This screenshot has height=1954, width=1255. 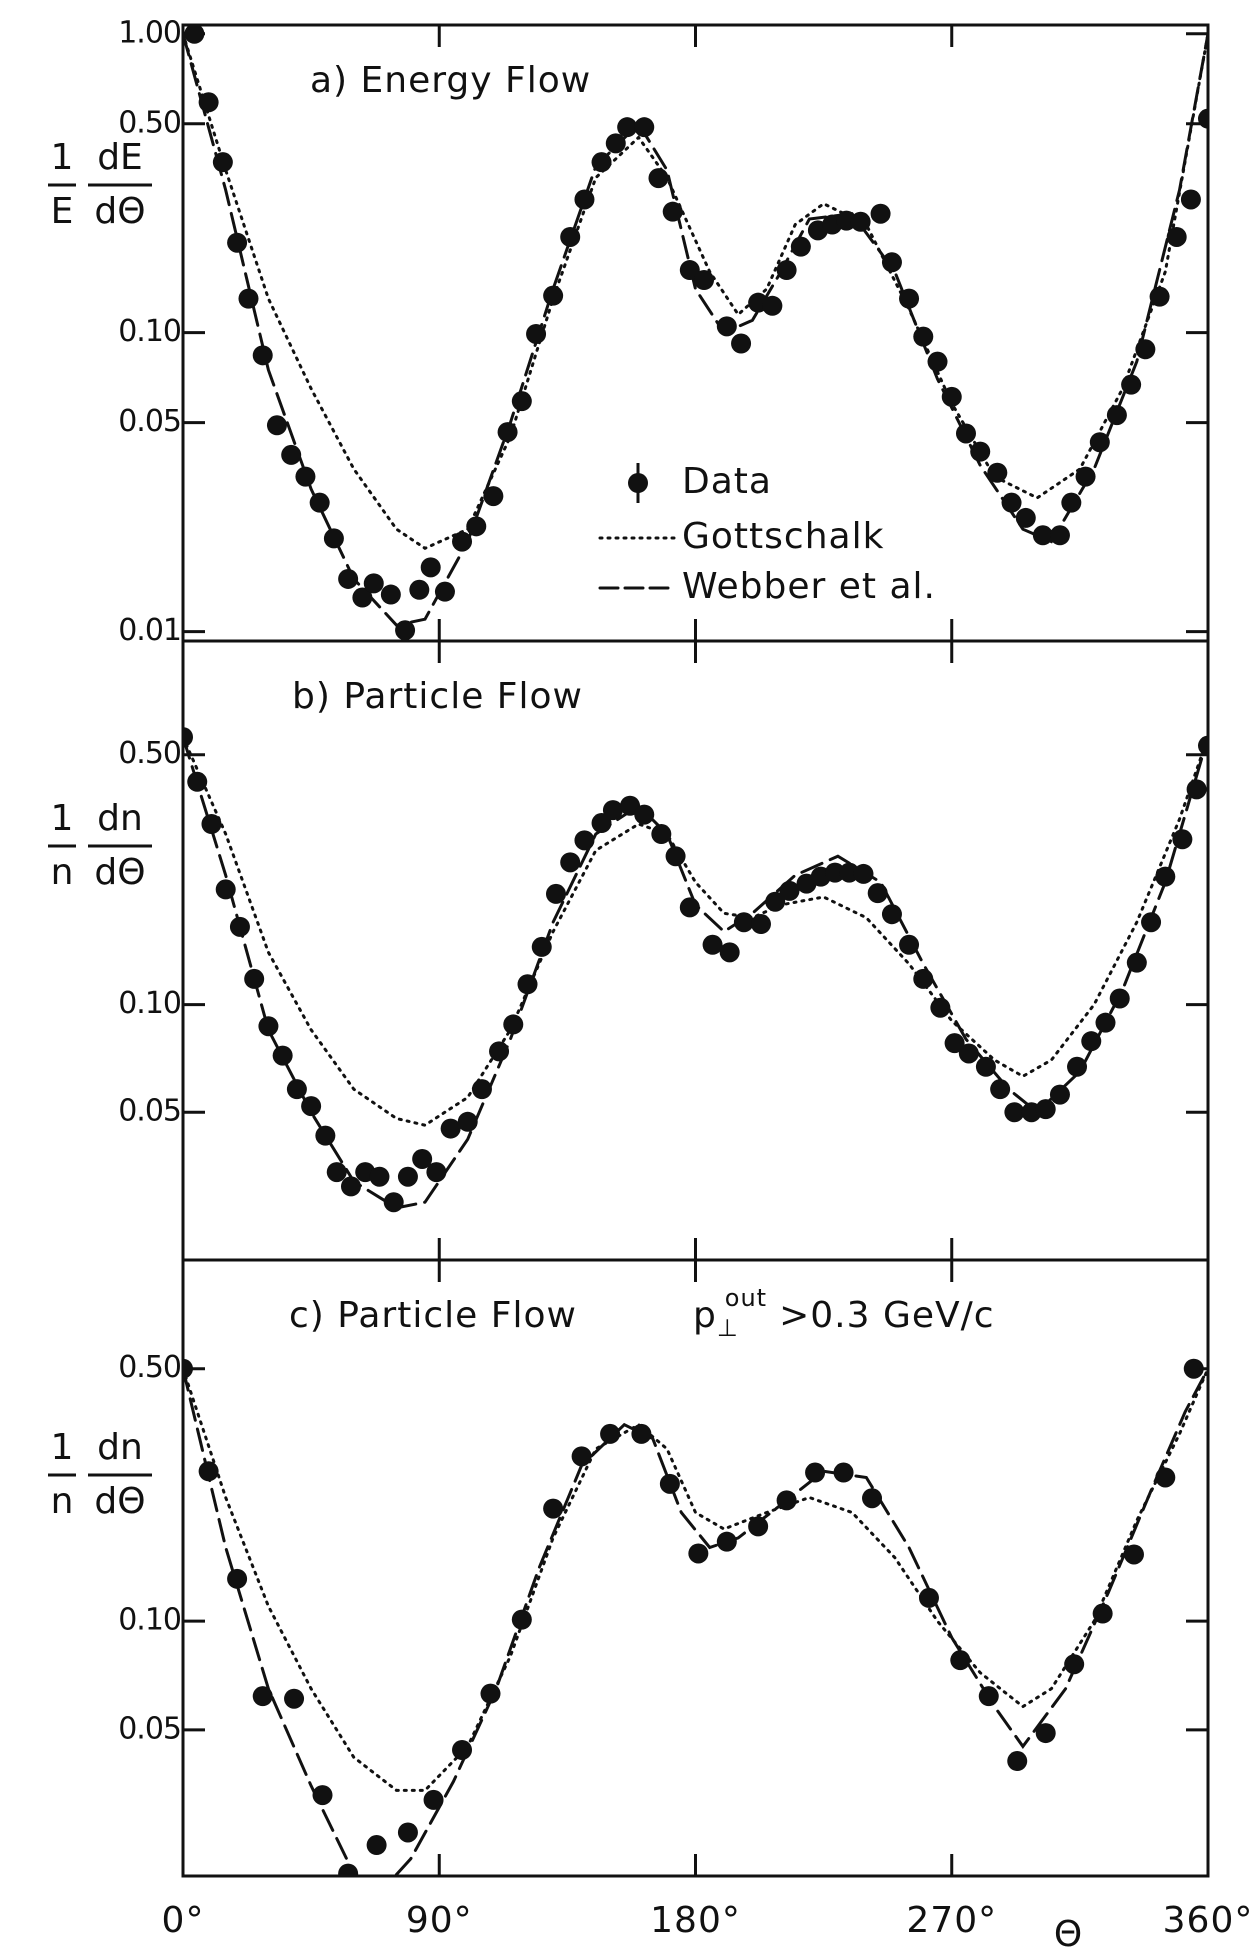 I want to click on x-axis-label: Θ, so click(x=1068, y=1934).